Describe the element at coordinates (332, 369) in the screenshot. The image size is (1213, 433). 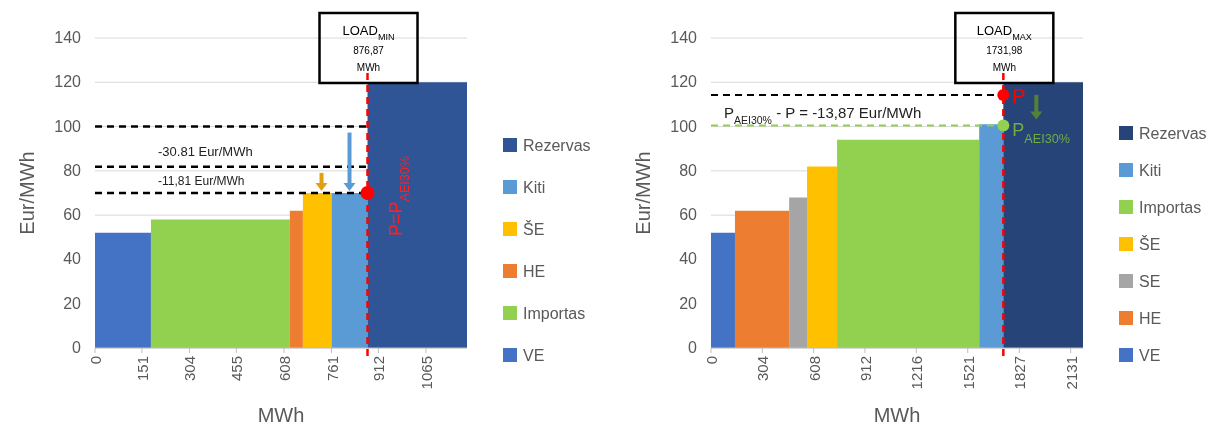
I see `x-tick-label: 761` at that location.